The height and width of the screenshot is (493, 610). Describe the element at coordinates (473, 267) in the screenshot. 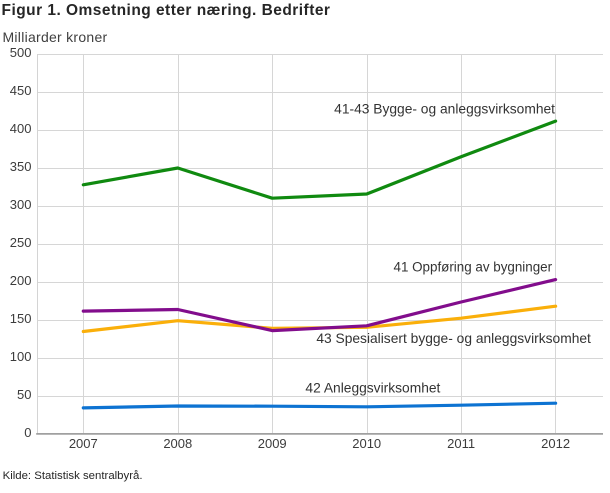

I see `svg-text: 41 Oppføring av bygninger` at that location.